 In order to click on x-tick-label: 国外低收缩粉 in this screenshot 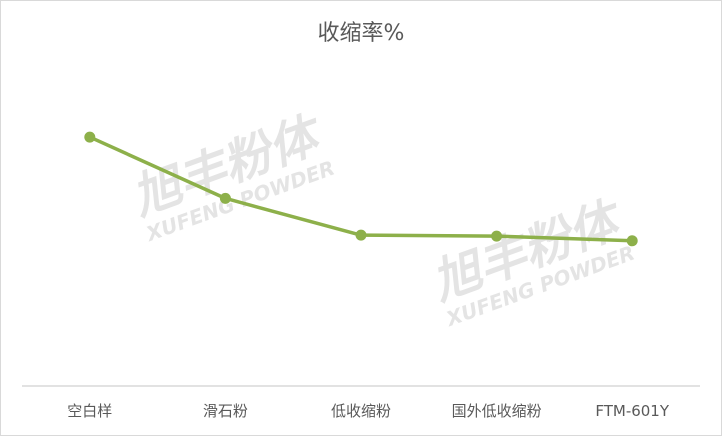, I will do `click(497, 411)`.